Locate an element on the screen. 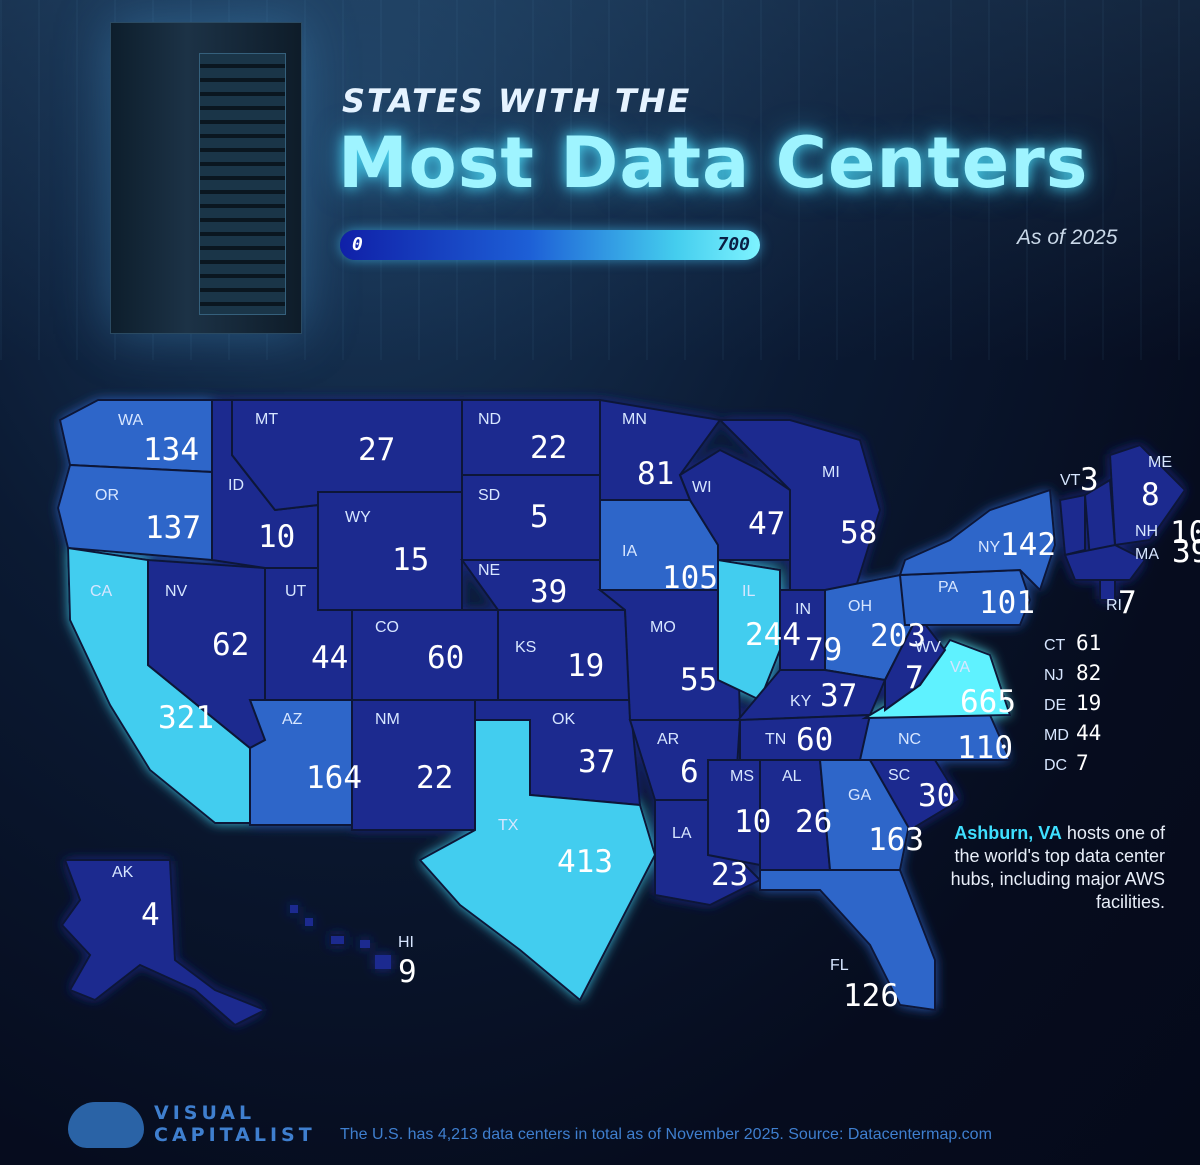 This screenshot has width=1200, height=1165. state-value-ar: 6 is located at coordinates (689, 772).